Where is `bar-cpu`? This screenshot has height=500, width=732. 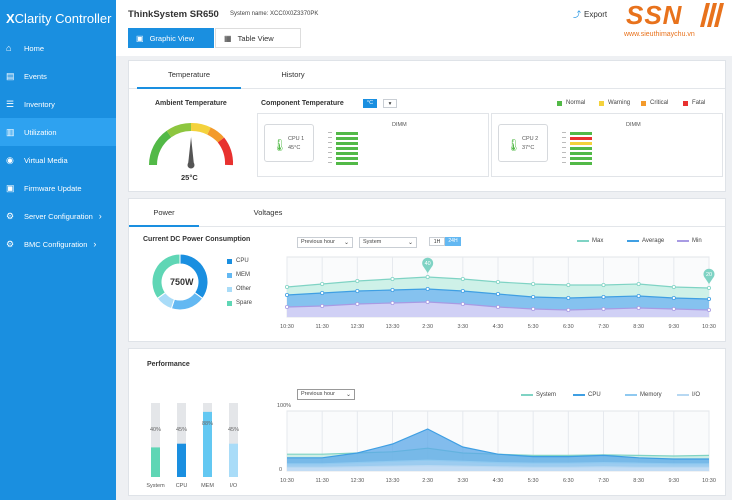 bar-cpu is located at coordinates (181, 460).